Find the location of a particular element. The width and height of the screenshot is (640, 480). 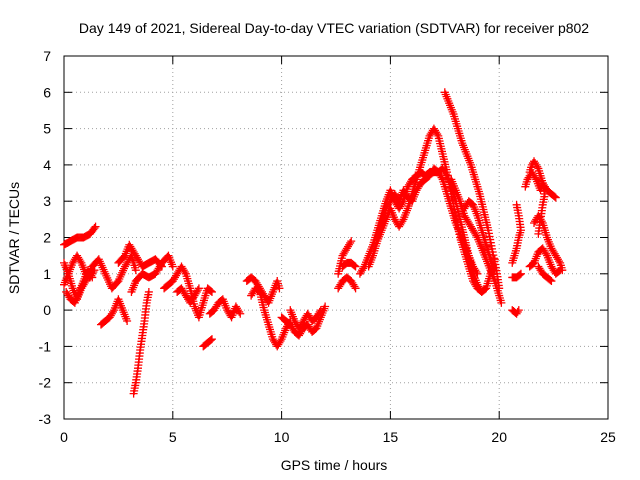

series-arc-i is located at coordinates (188, 292).